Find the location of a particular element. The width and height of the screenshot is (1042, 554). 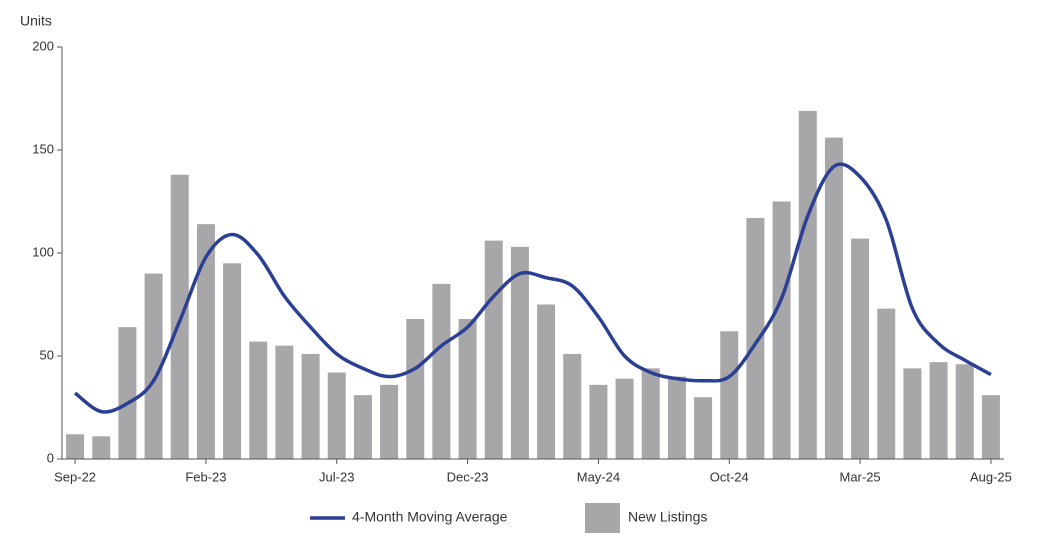

x-tick-label: Jul-23 is located at coordinates (336, 476).